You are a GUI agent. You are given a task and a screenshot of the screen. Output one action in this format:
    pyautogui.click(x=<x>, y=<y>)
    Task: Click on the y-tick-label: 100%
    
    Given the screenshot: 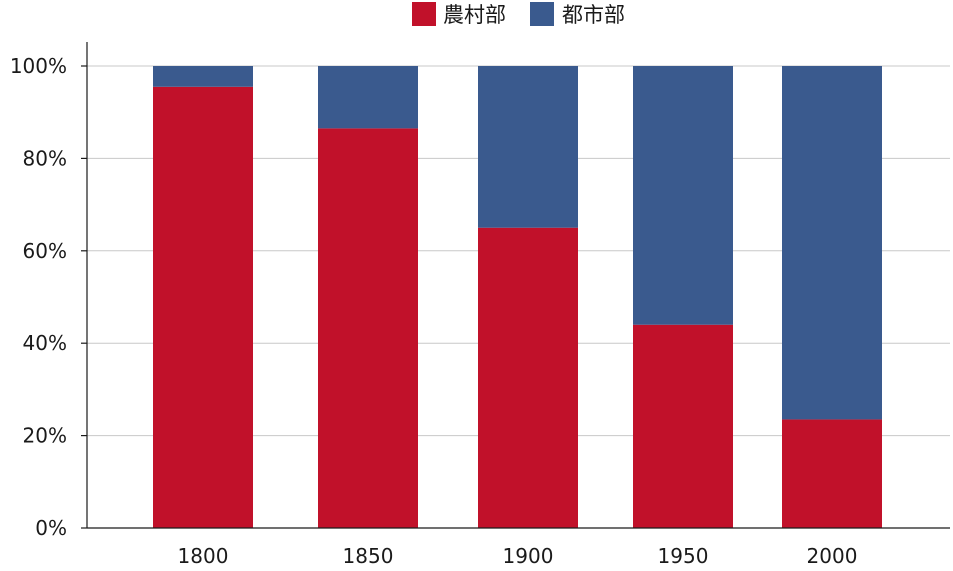 What is the action you would take?
    pyautogui.click(x=38, y=66)
    